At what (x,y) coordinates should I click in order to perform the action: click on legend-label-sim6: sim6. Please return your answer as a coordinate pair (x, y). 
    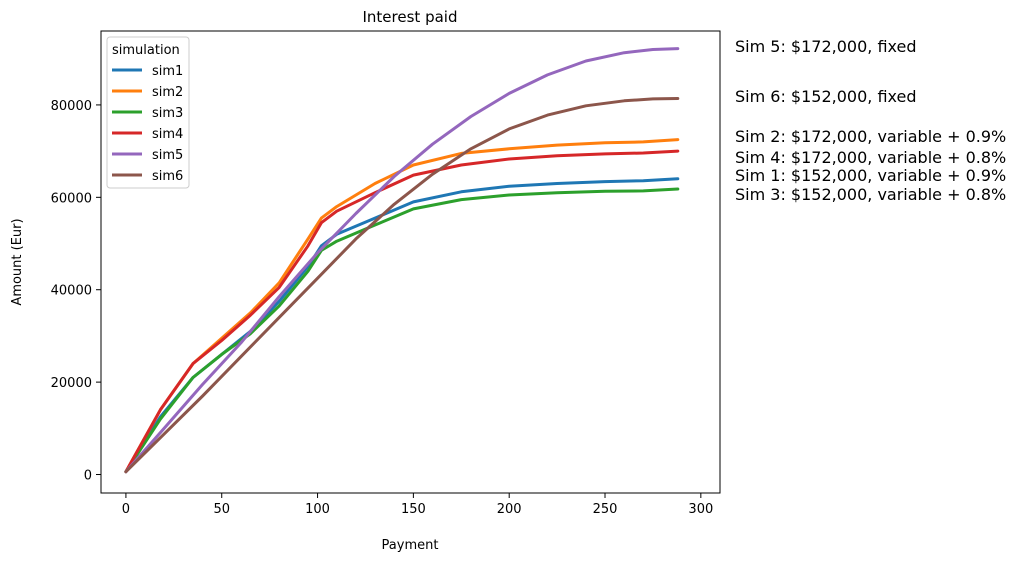
    Looking at the image, I should click on (167, 176).